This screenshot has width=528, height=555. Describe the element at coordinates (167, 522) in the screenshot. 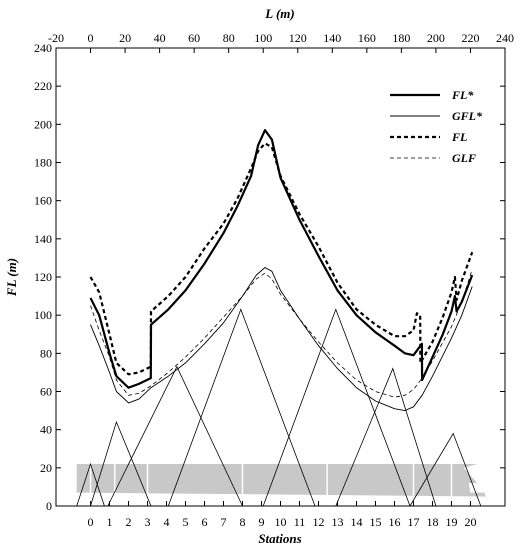

I see `station-label-4: 4` at that location.